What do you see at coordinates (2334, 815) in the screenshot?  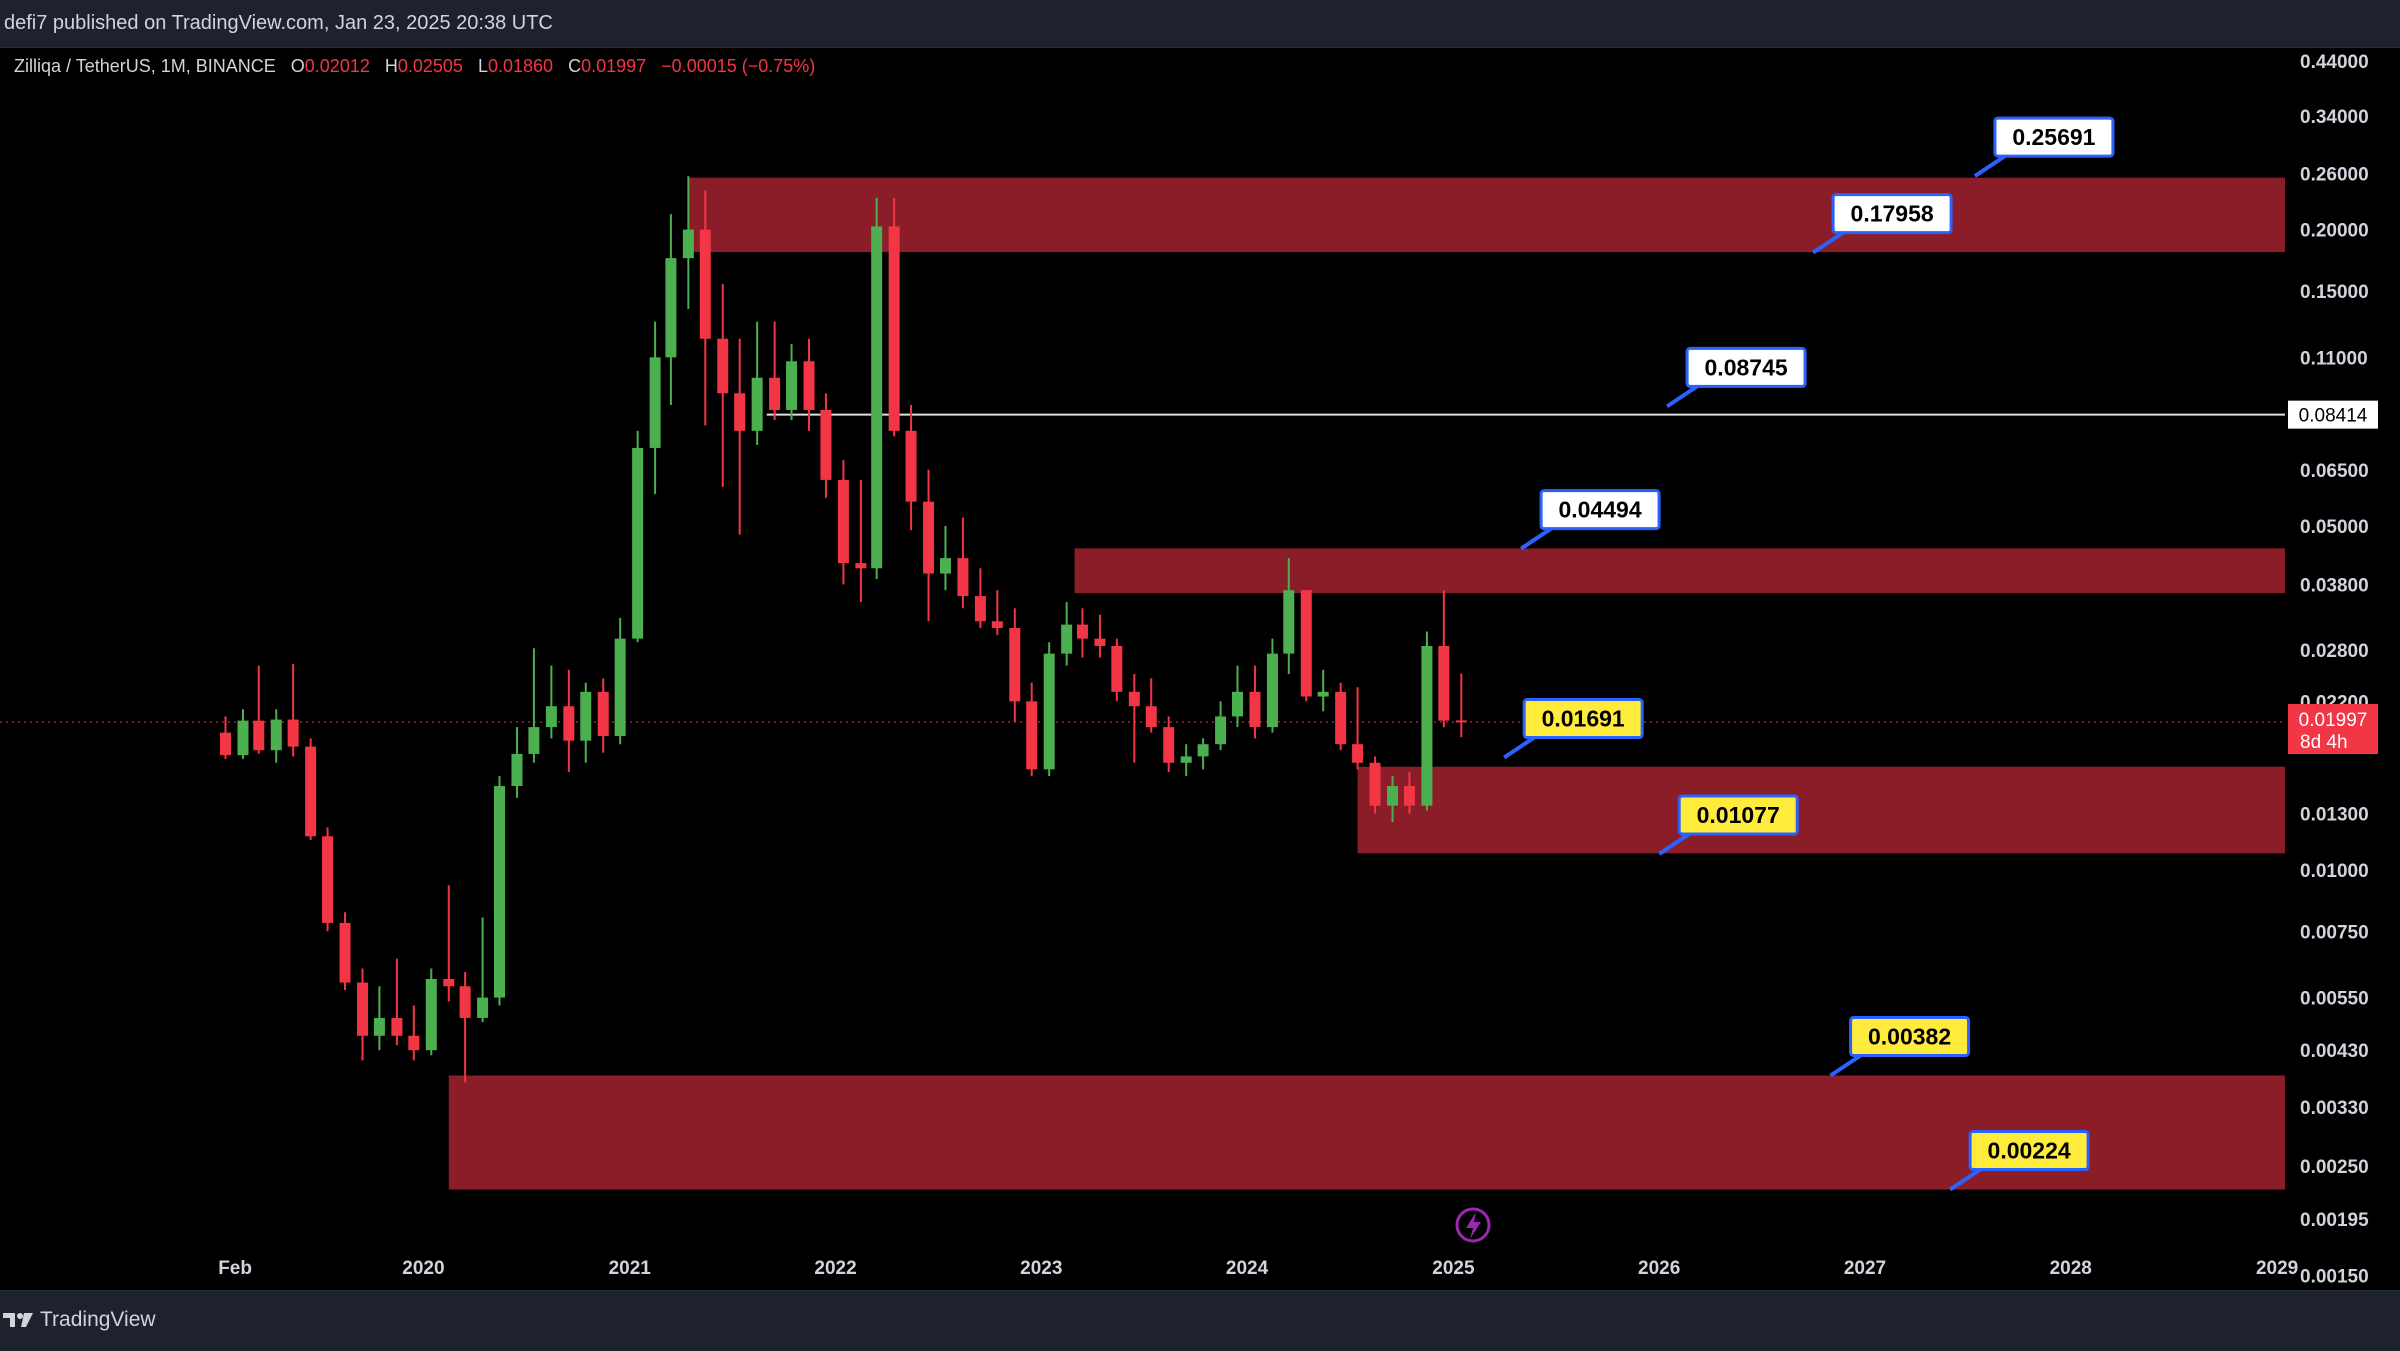 I see `price-tick-label: 0.01300` at bounding box center [2334, 815].